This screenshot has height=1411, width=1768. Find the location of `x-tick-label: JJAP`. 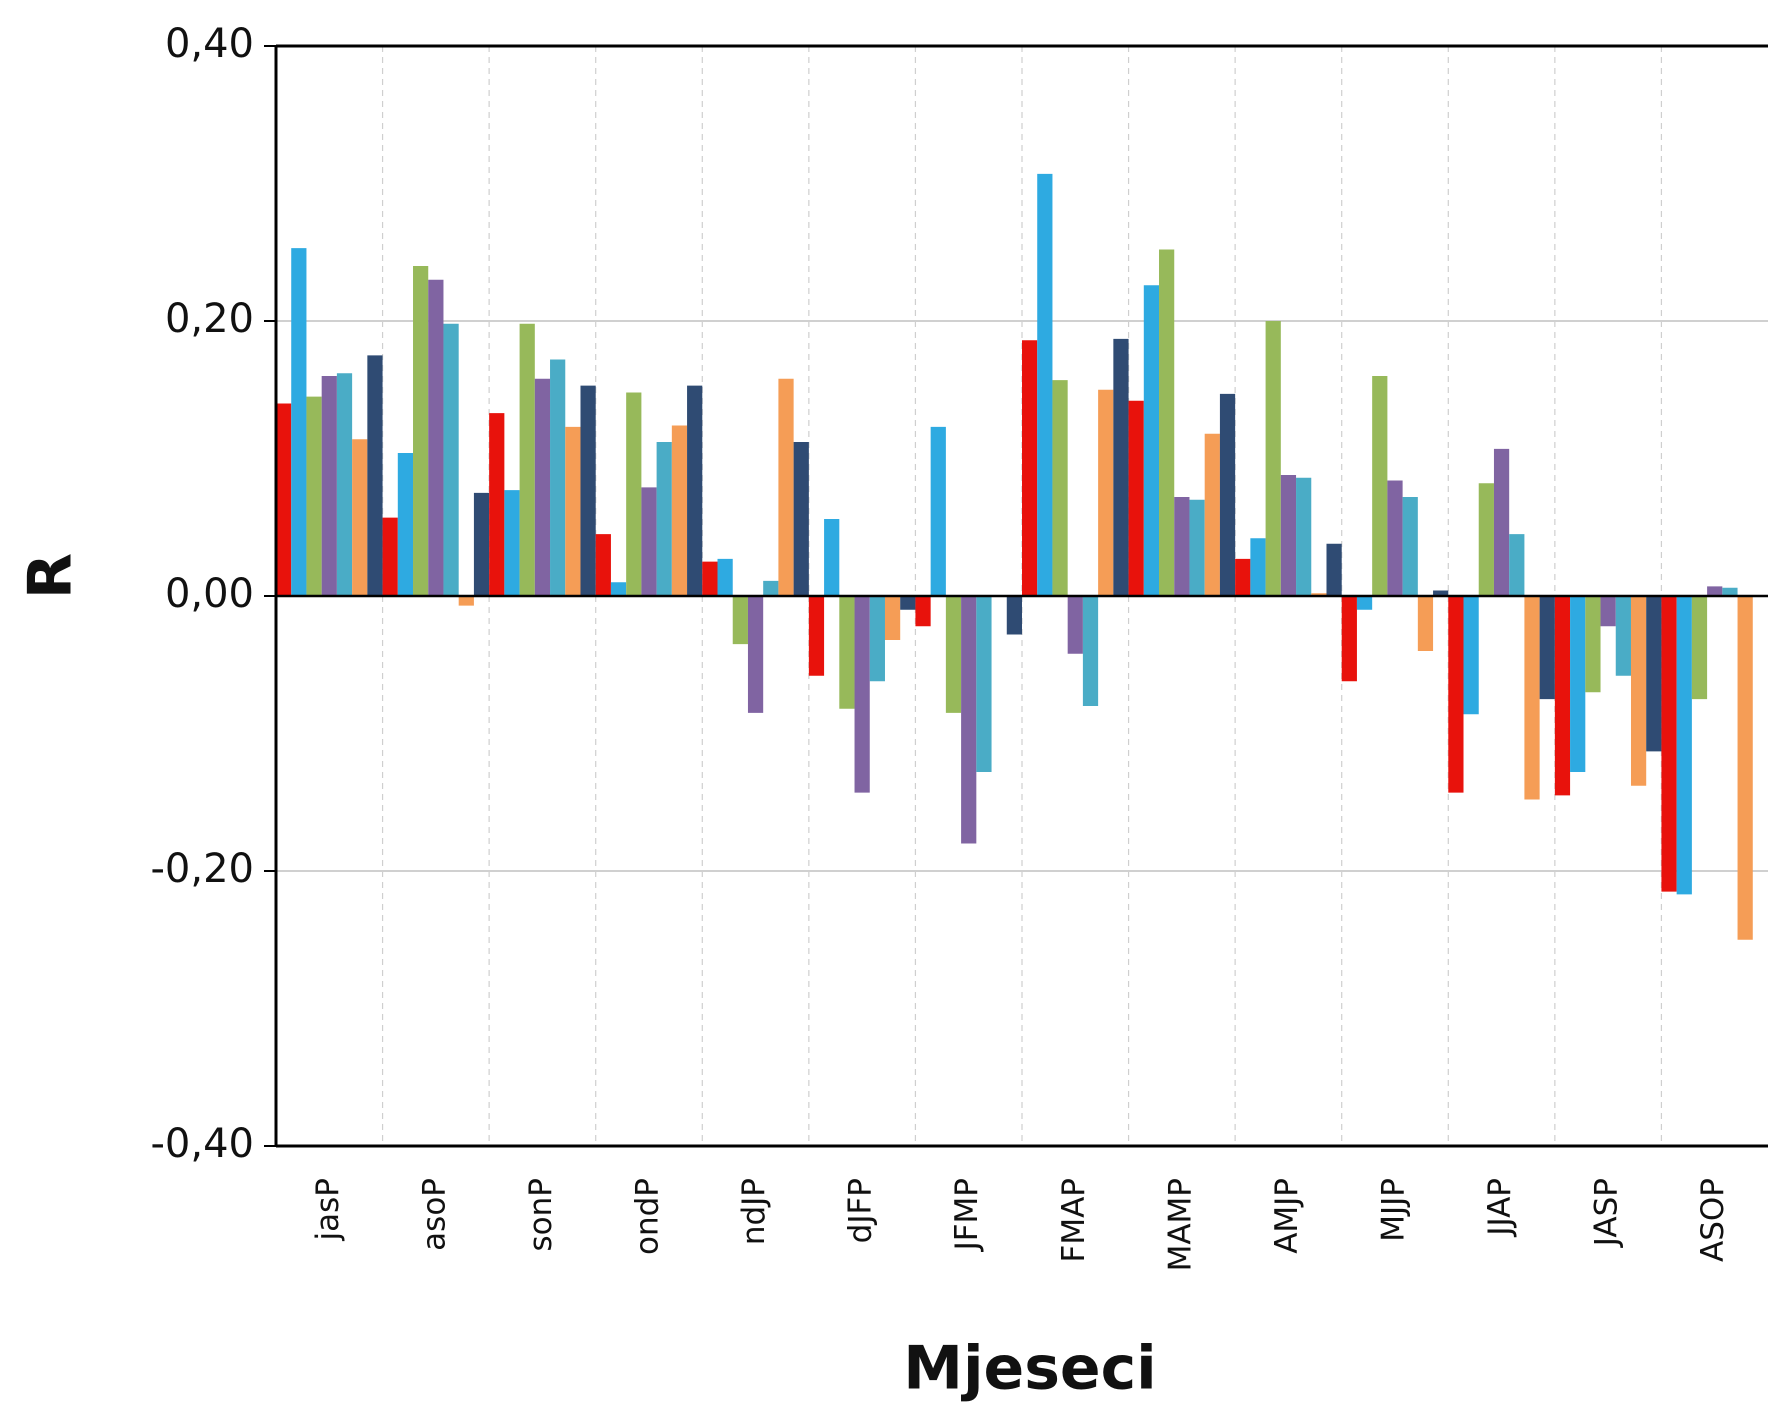

x-tick-label: JJAP is located at coordinates (1500, 1208).